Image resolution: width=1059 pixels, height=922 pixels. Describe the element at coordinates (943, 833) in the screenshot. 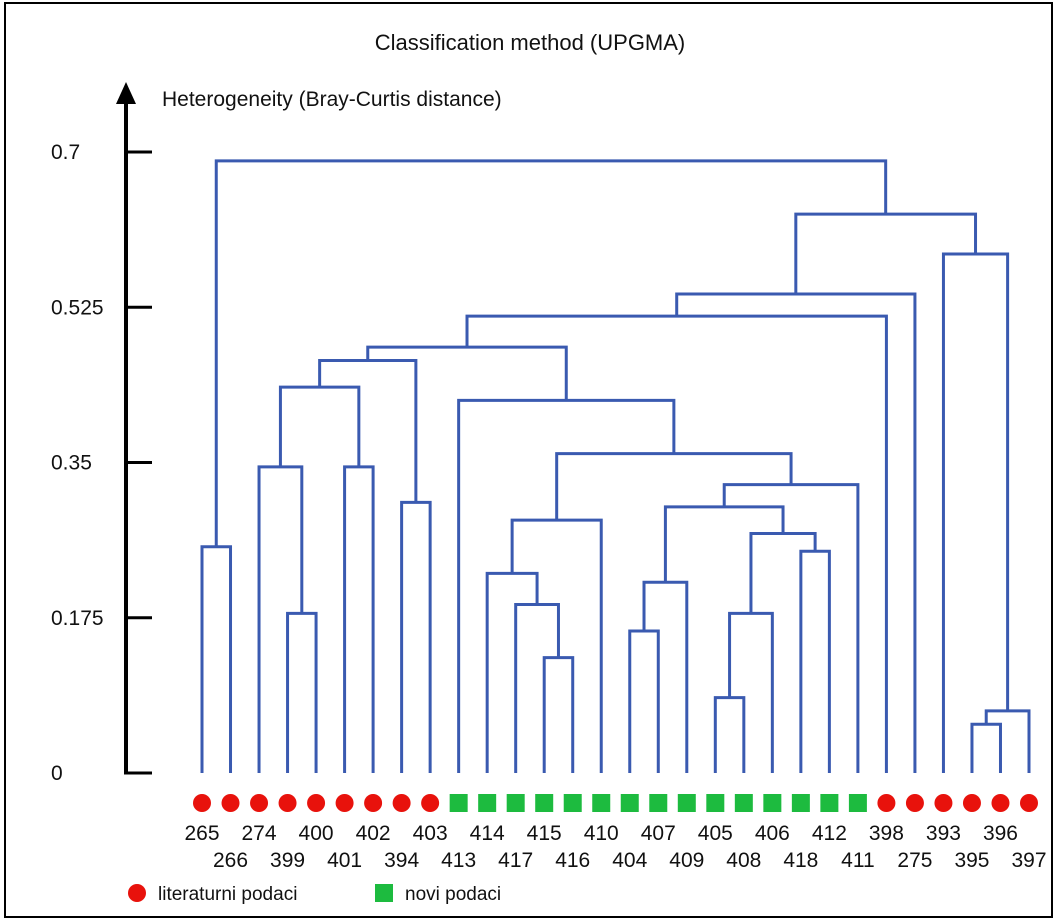

I see `leaf-label-393: 393` at that location.